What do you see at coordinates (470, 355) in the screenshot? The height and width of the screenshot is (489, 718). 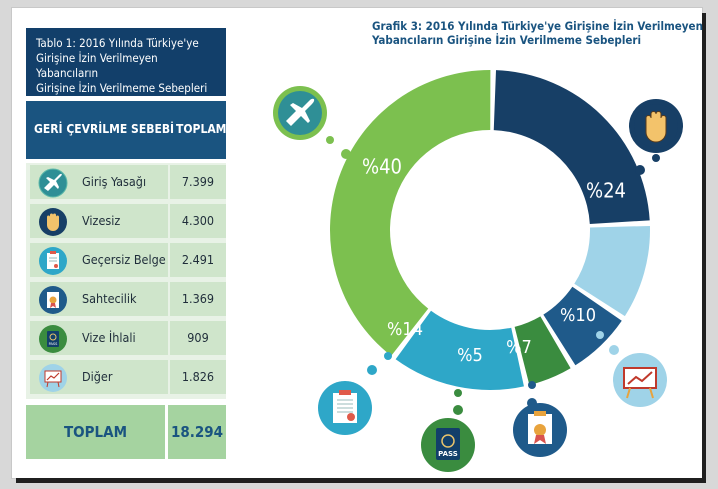 I see `slice-label: %5` at bounding box center [470, 355].